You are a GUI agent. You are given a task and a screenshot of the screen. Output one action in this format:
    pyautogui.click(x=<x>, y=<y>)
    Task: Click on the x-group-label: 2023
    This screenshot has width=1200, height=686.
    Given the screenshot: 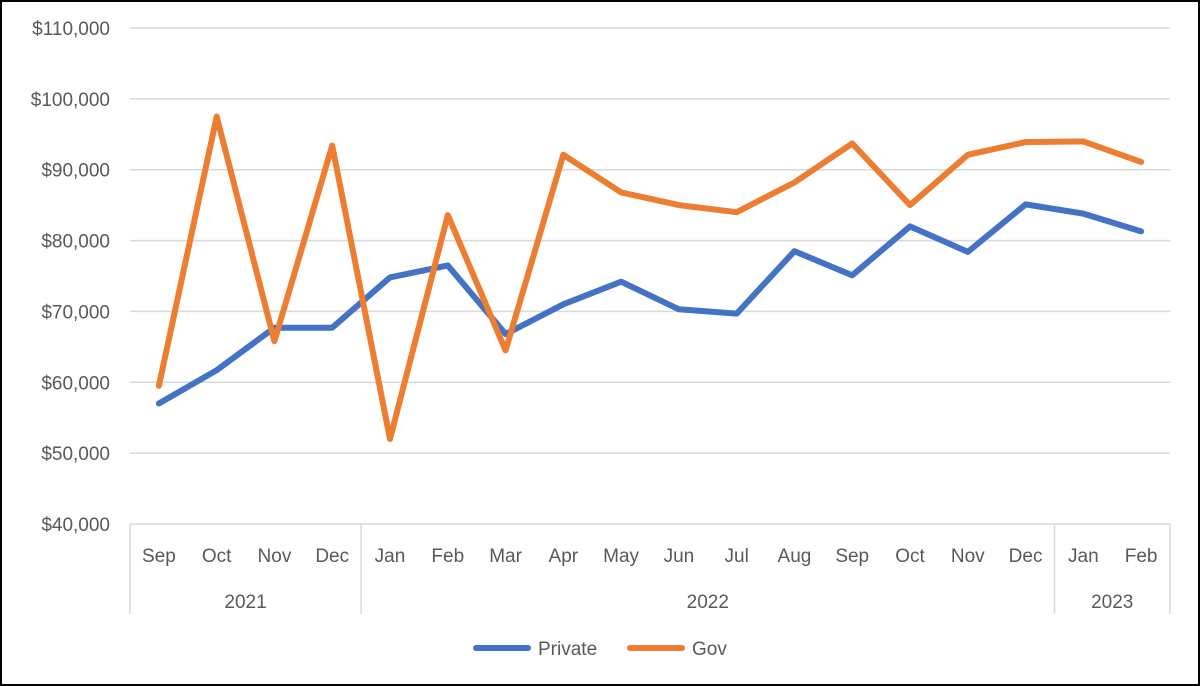 What is the action you would take?
    pyautogui.click(x=1112, y=602)
    